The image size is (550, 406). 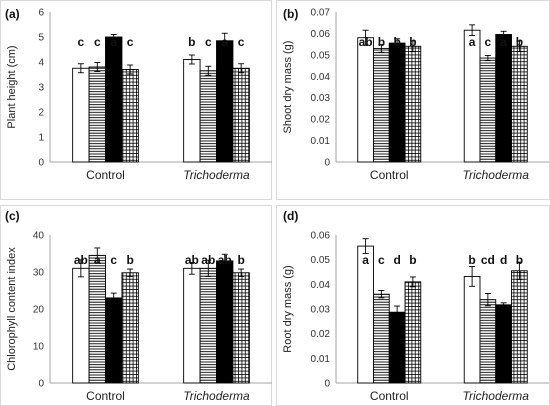 What do you see at coordinates (321, 260) in the screenshot?
I see `y-tick-label: 0.05` at bounding box center [321, 260].